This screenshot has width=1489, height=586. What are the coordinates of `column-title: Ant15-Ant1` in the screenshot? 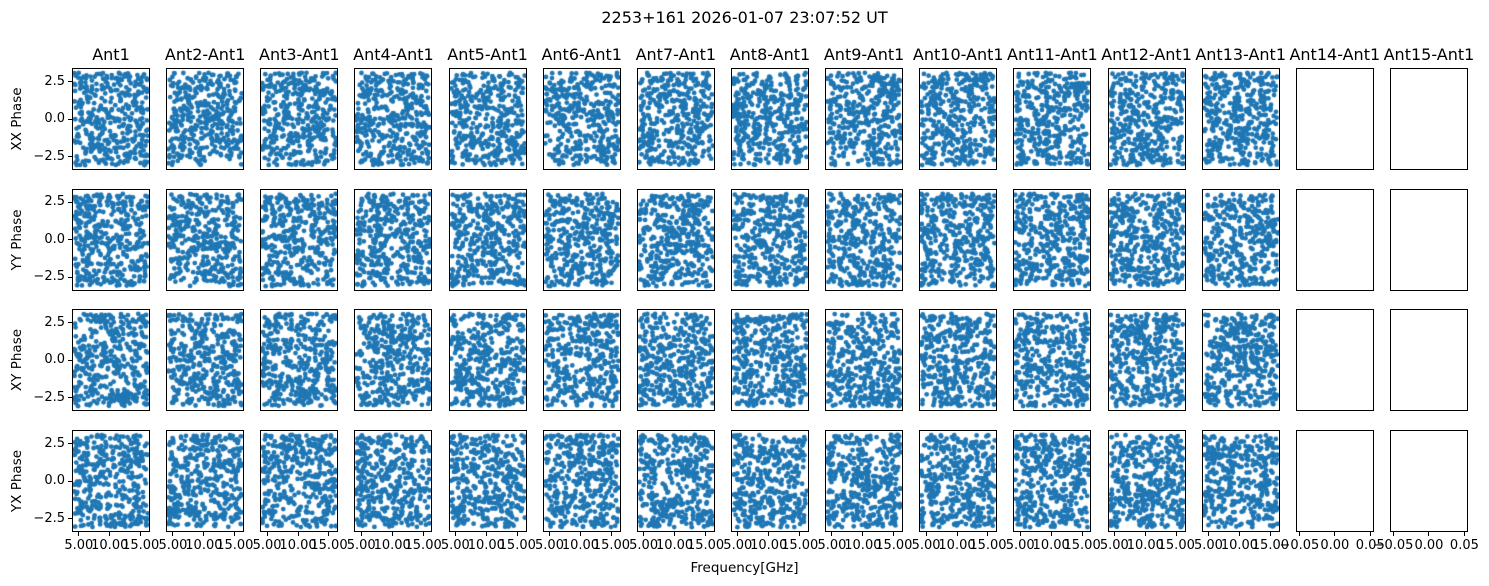 It's located at (1429, 54).